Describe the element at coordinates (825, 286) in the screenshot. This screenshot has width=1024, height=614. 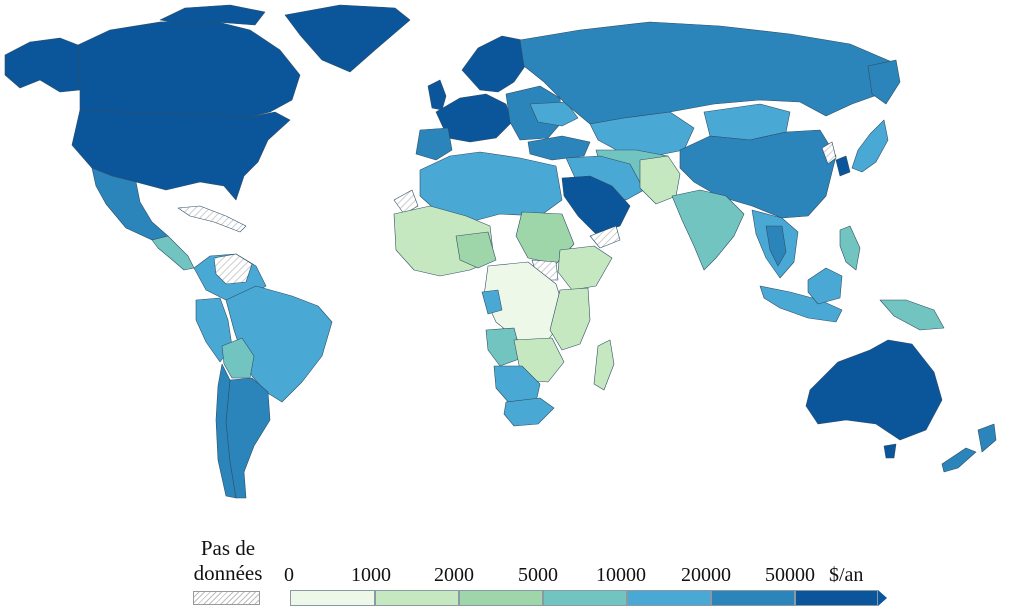
I see `borneo` at that location.